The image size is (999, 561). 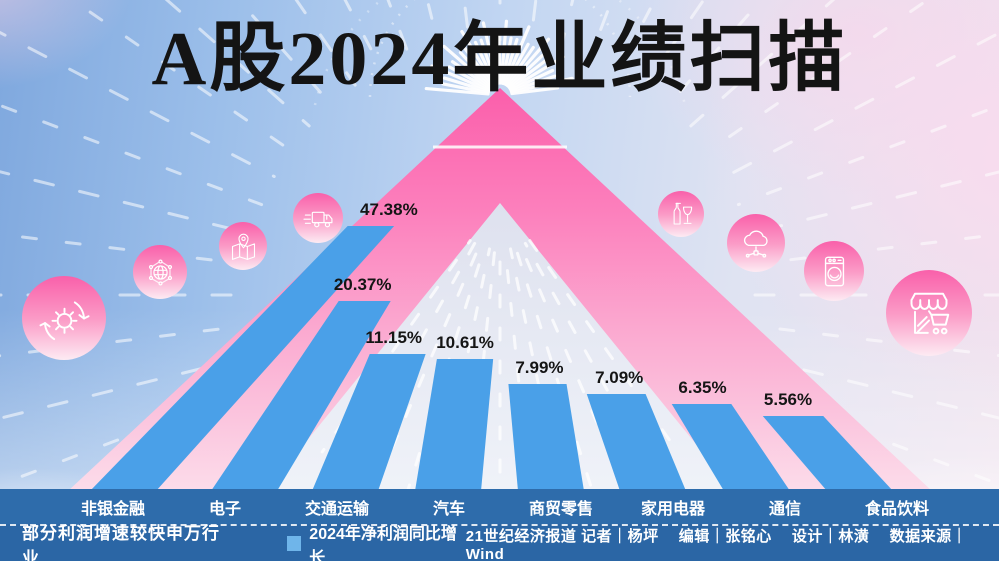 What do you see at coordinates (294, 543) in the screenshot?
I see `legend-swatch` at bounding box center [294, 543].